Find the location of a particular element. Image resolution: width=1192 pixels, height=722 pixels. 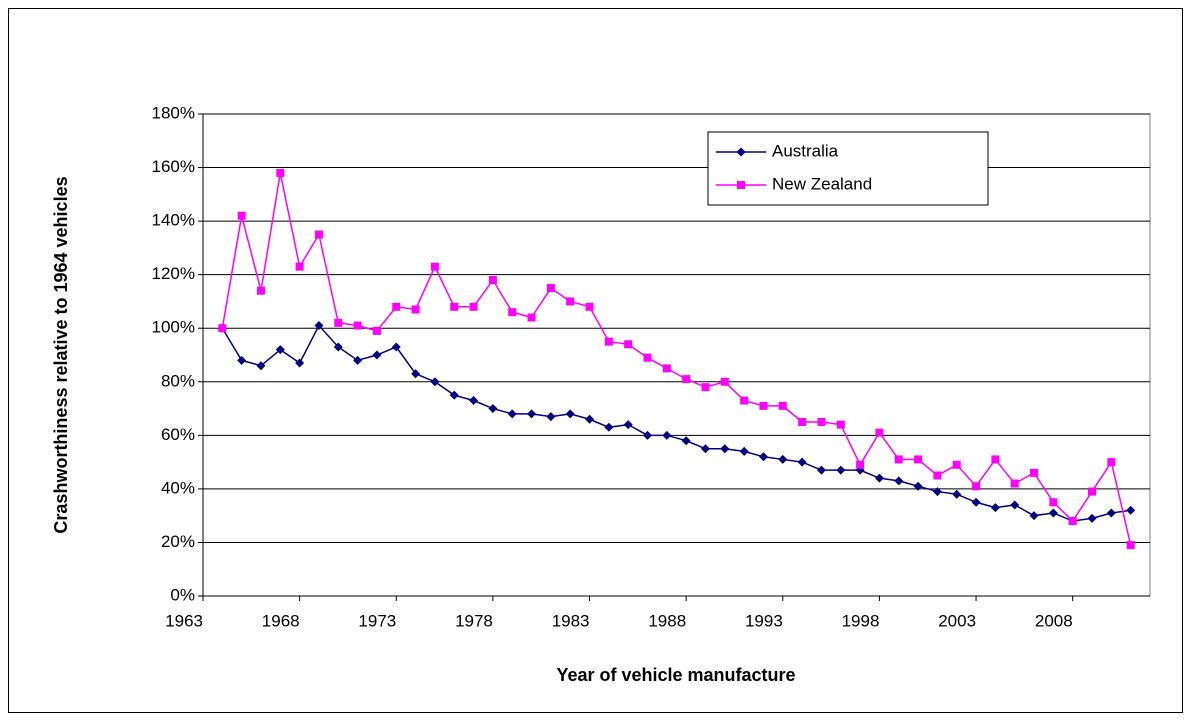

x-tick-label: 2003 is located at coordinates (957, 620).